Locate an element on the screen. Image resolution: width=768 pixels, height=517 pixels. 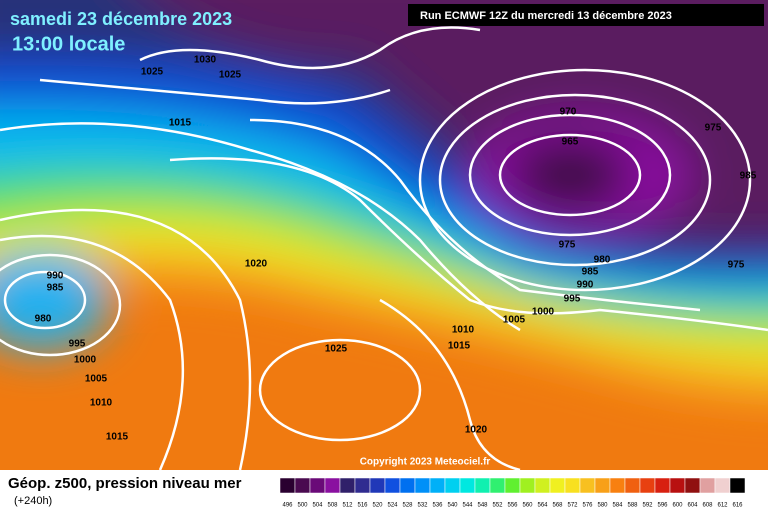
isobar-label: 1030 is located at coordinates (205, 60).